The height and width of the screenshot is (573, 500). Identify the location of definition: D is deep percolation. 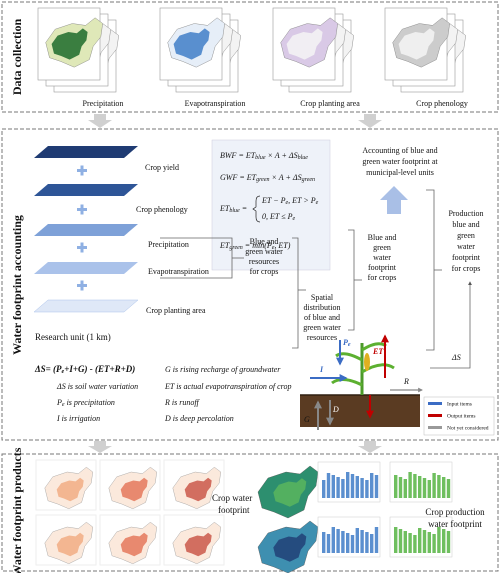
(199, 418).